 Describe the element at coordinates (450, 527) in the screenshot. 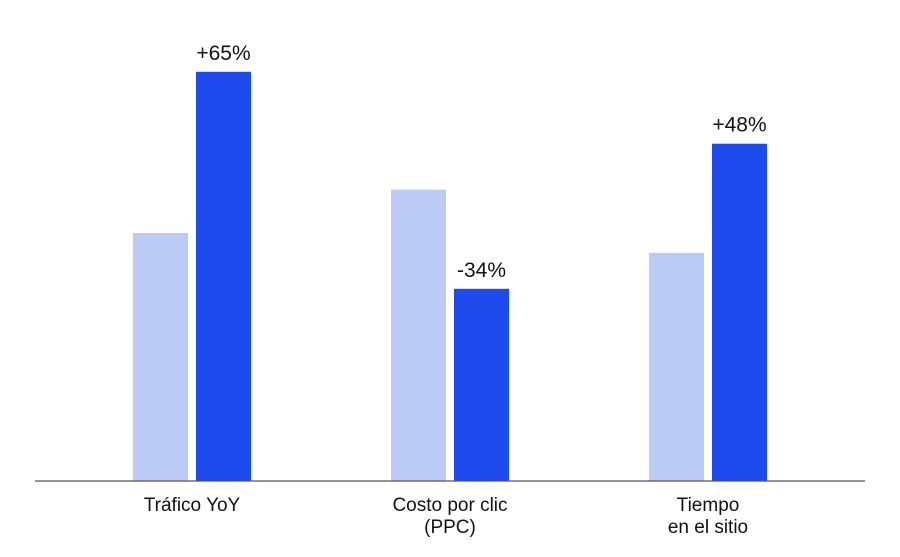

I see `category-label-1-line-1: (PPC)` at that location.